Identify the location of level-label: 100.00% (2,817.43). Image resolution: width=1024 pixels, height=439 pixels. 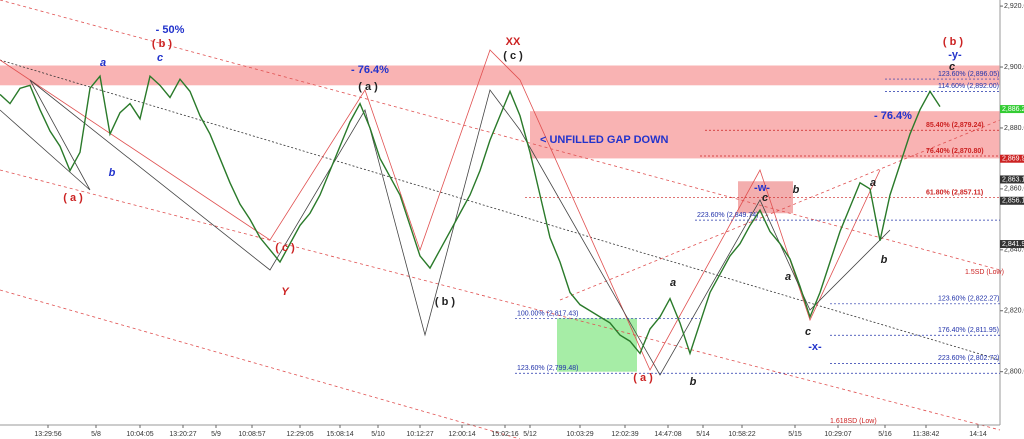
(548, 313).